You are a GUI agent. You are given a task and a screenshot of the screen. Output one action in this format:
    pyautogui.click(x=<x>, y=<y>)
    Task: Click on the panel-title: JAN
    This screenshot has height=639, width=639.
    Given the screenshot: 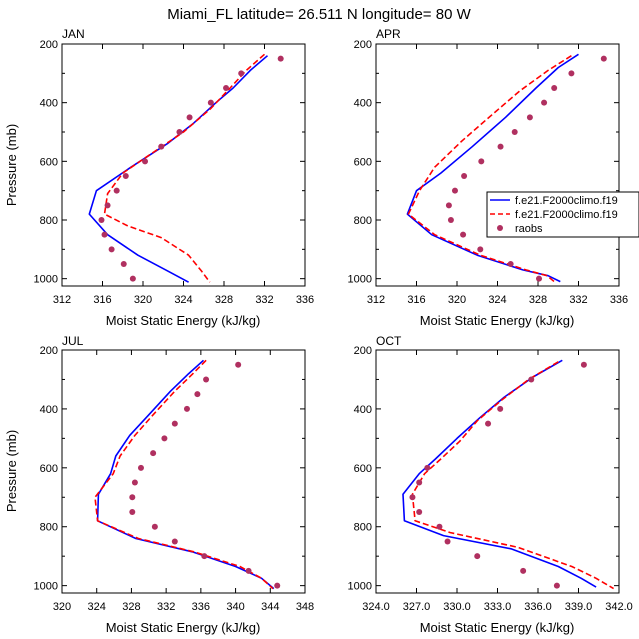 What is the action you would take?
    pyautogui.click(x=73, y=34)
    